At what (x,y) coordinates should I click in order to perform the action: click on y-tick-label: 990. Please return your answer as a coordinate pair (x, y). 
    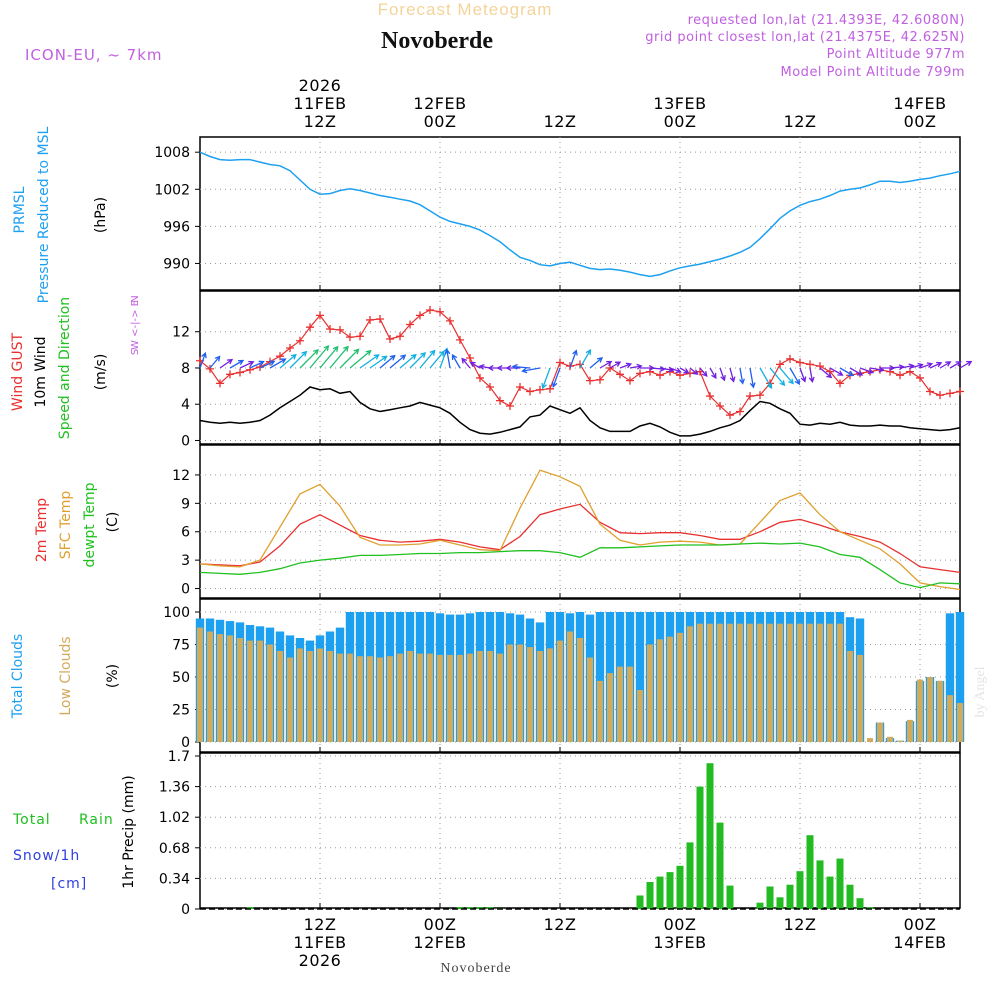
    Looking at the image, I should click on (176, 264).